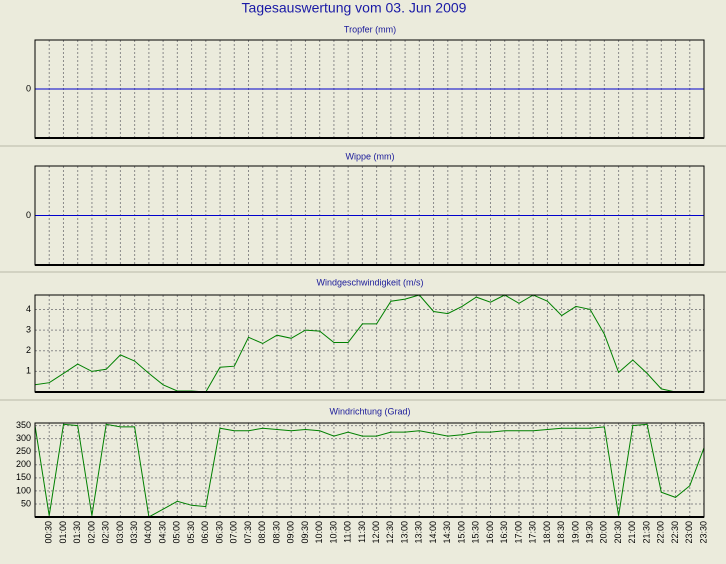 This screenshot has width=726, height=564. What do you see at coordinates (23, 451) in the screenshot?
I see `y-tick-label: 250` at bounding box center [23, 451].